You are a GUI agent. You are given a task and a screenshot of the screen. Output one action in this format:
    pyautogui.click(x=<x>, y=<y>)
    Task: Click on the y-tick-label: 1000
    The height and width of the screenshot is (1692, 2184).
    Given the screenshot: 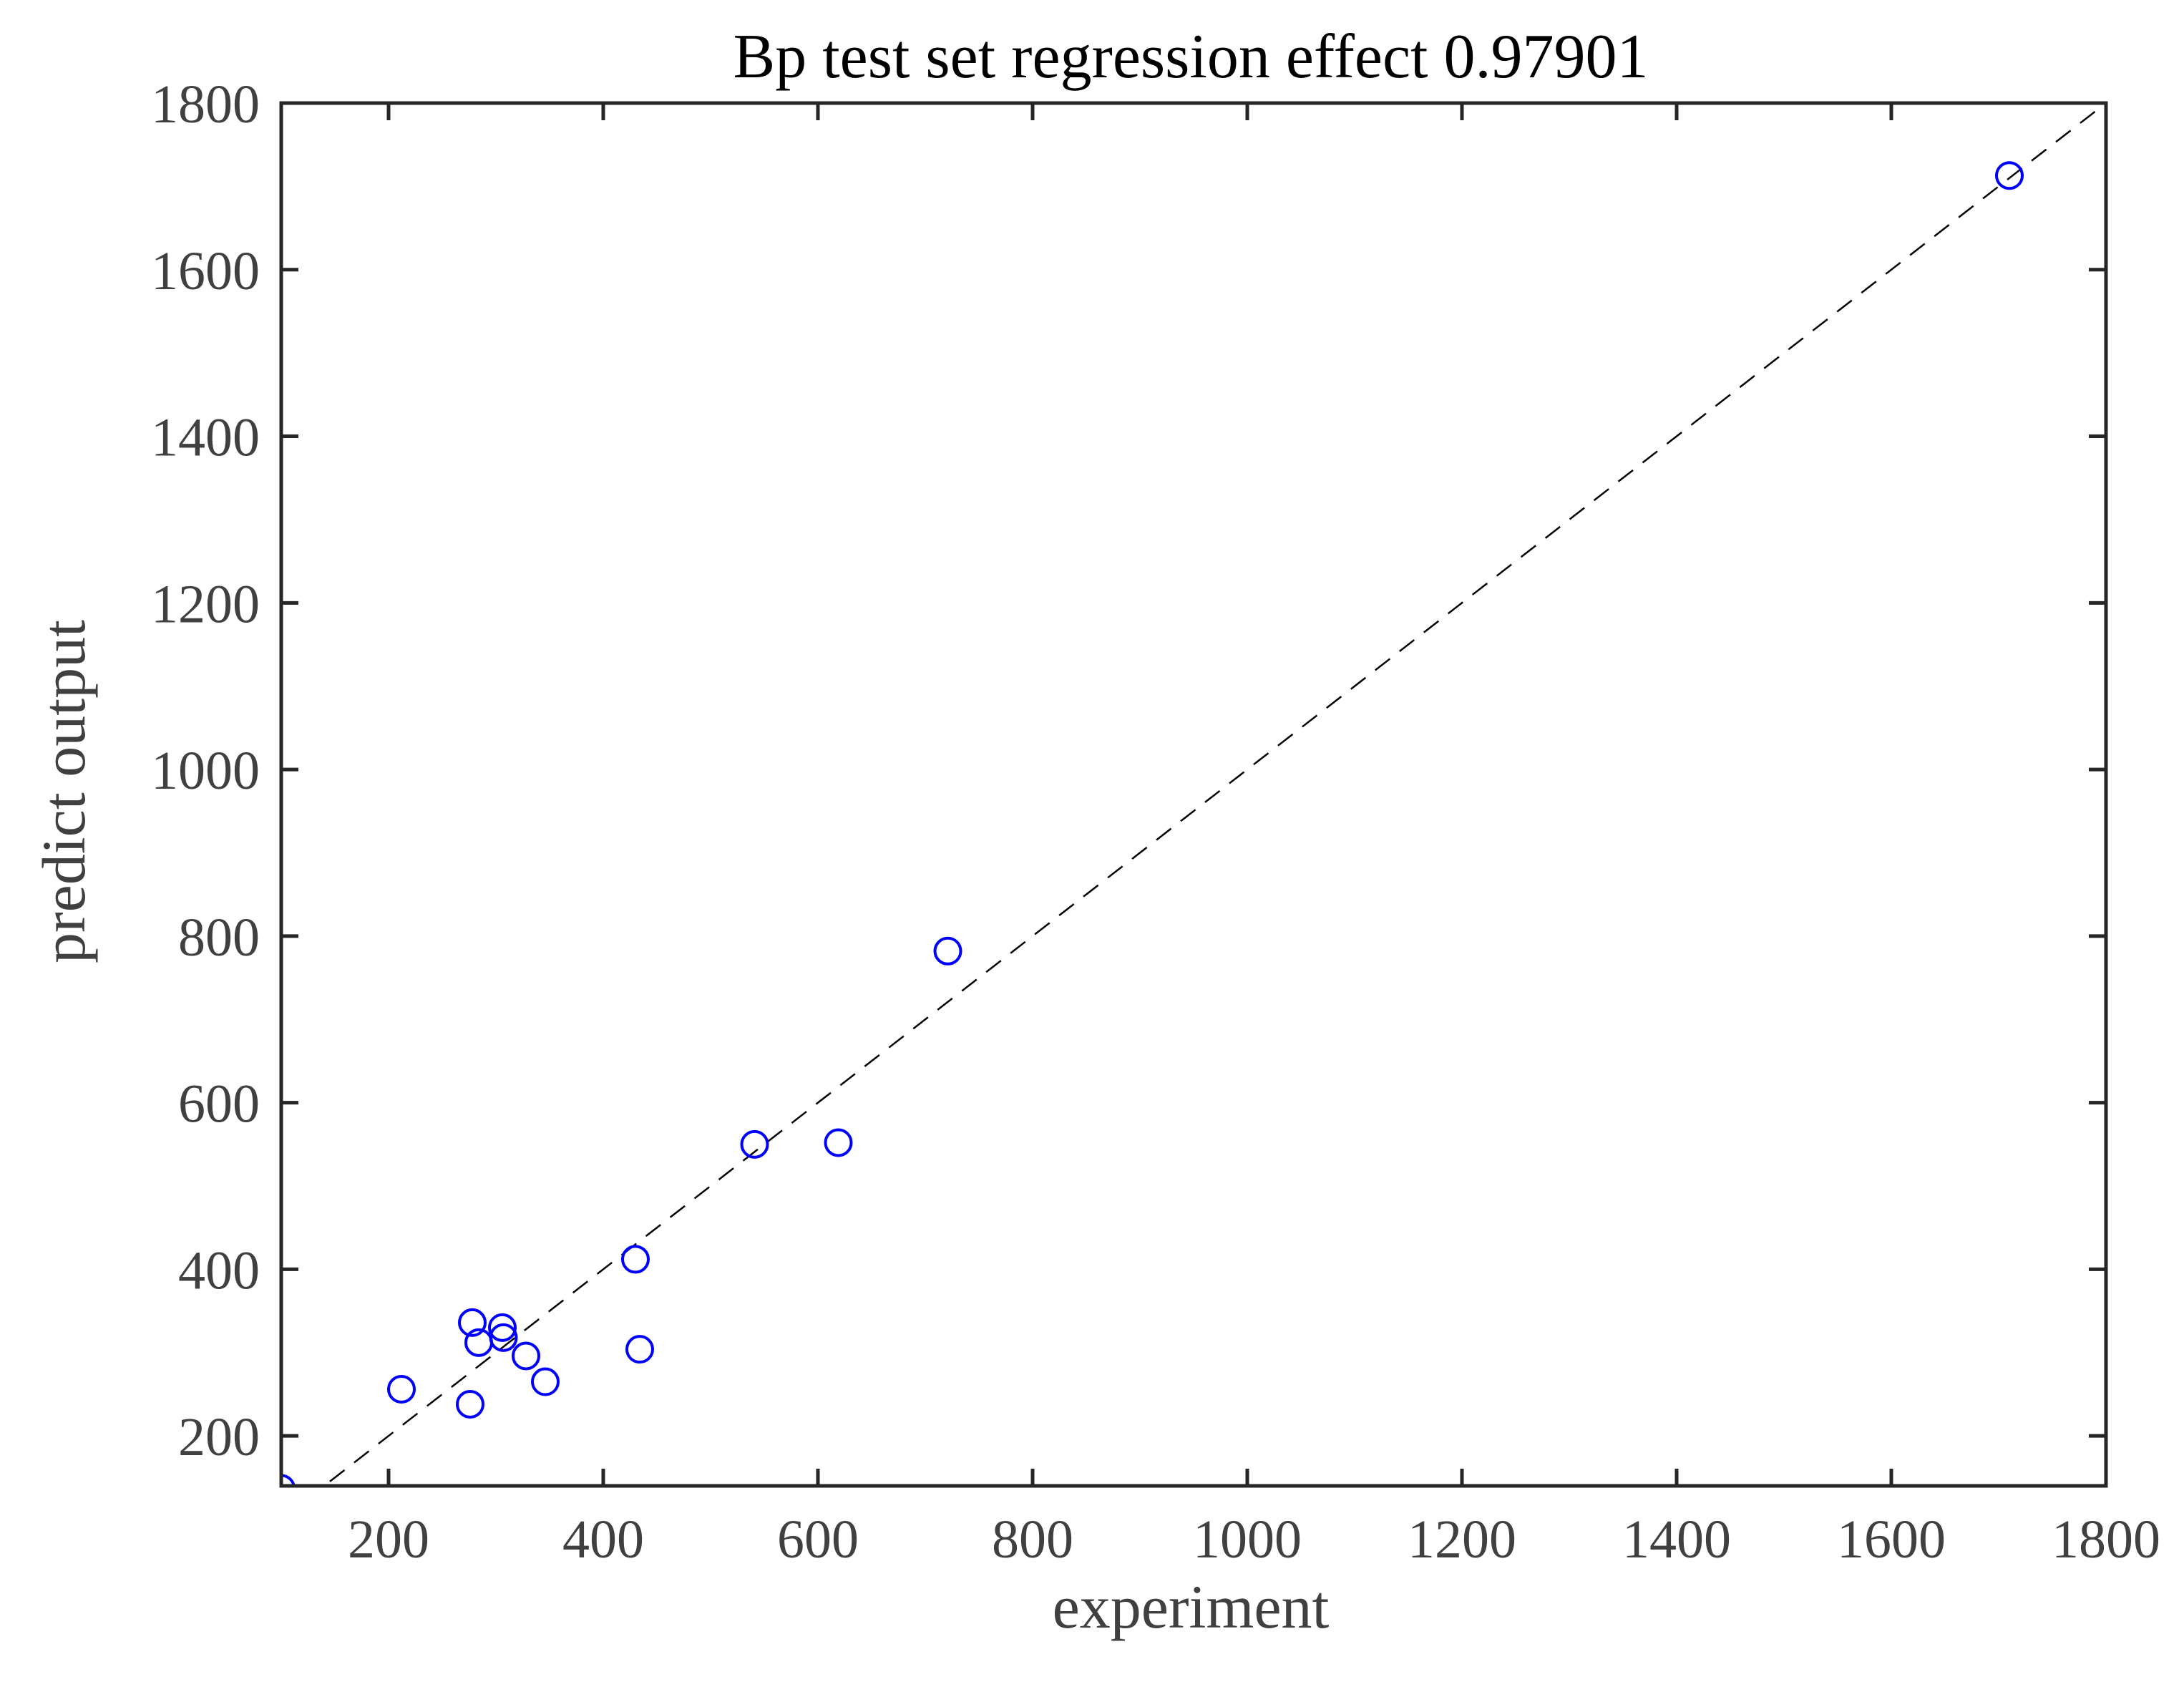 What is the action you would take?
    pyautogui.click(x=205, y=771)
    